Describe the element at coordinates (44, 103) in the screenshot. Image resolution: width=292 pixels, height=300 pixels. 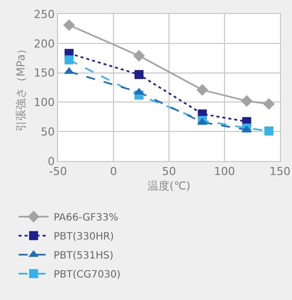
I see `y-tick-label: 100` at that location.